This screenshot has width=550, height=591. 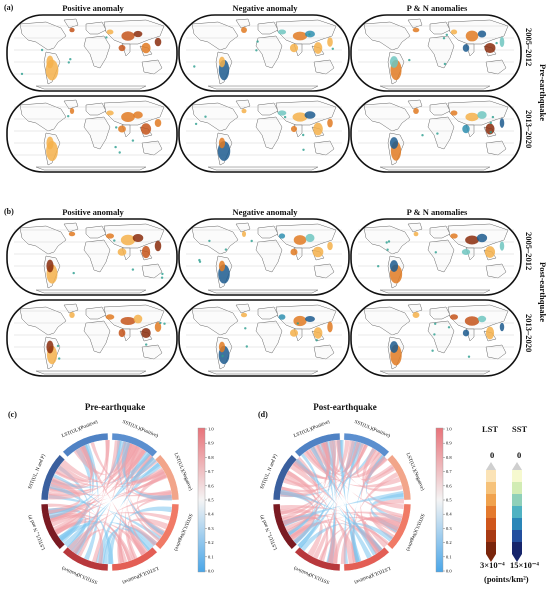 I want to click on colorbar-gradient, so click(x=201, y=500).